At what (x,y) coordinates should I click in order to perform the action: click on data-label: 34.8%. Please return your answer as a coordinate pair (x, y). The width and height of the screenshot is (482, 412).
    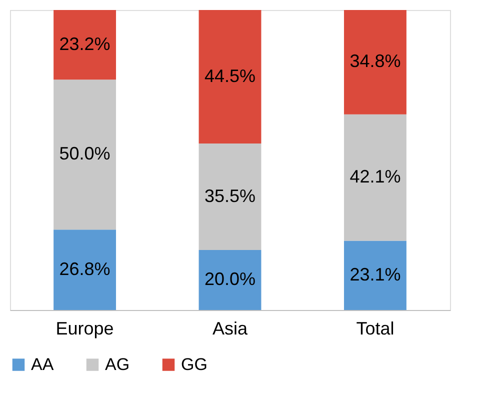
    Looking at the image, I should click on (375, 61).